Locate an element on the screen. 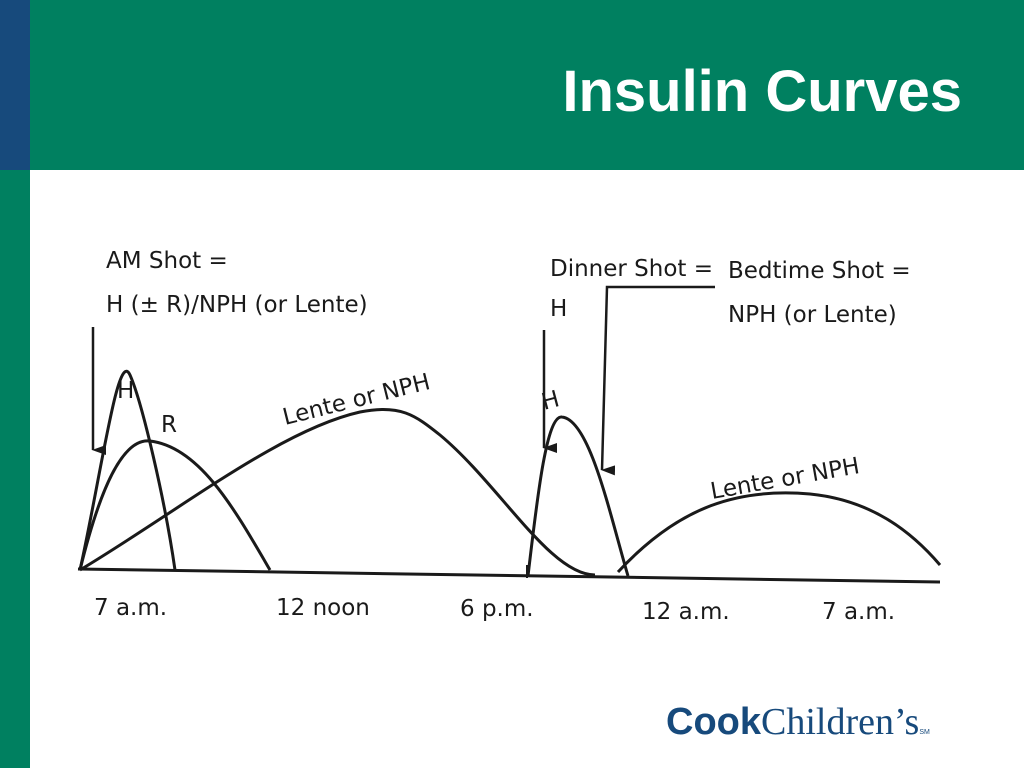  h-morning-label: H is located at coordinates (125, 391).